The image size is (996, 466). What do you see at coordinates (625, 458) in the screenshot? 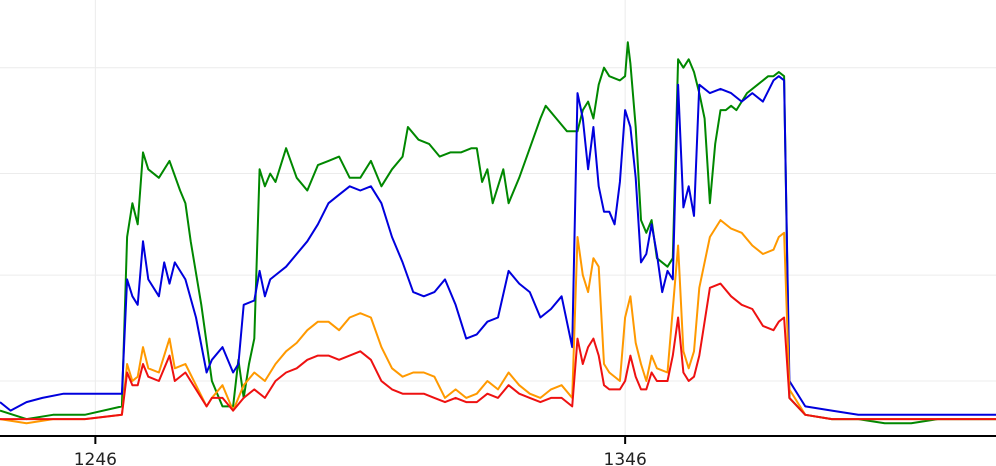
I see `x-tick-label: 1346` at bounding box center [625, 458].